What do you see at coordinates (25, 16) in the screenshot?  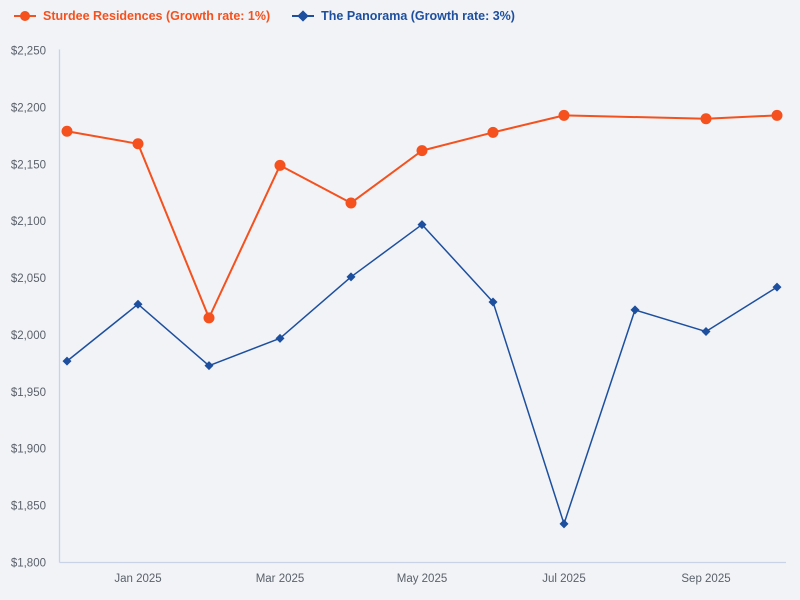 I see `orange-circle-series-icon` at bounding box center [25, 16].